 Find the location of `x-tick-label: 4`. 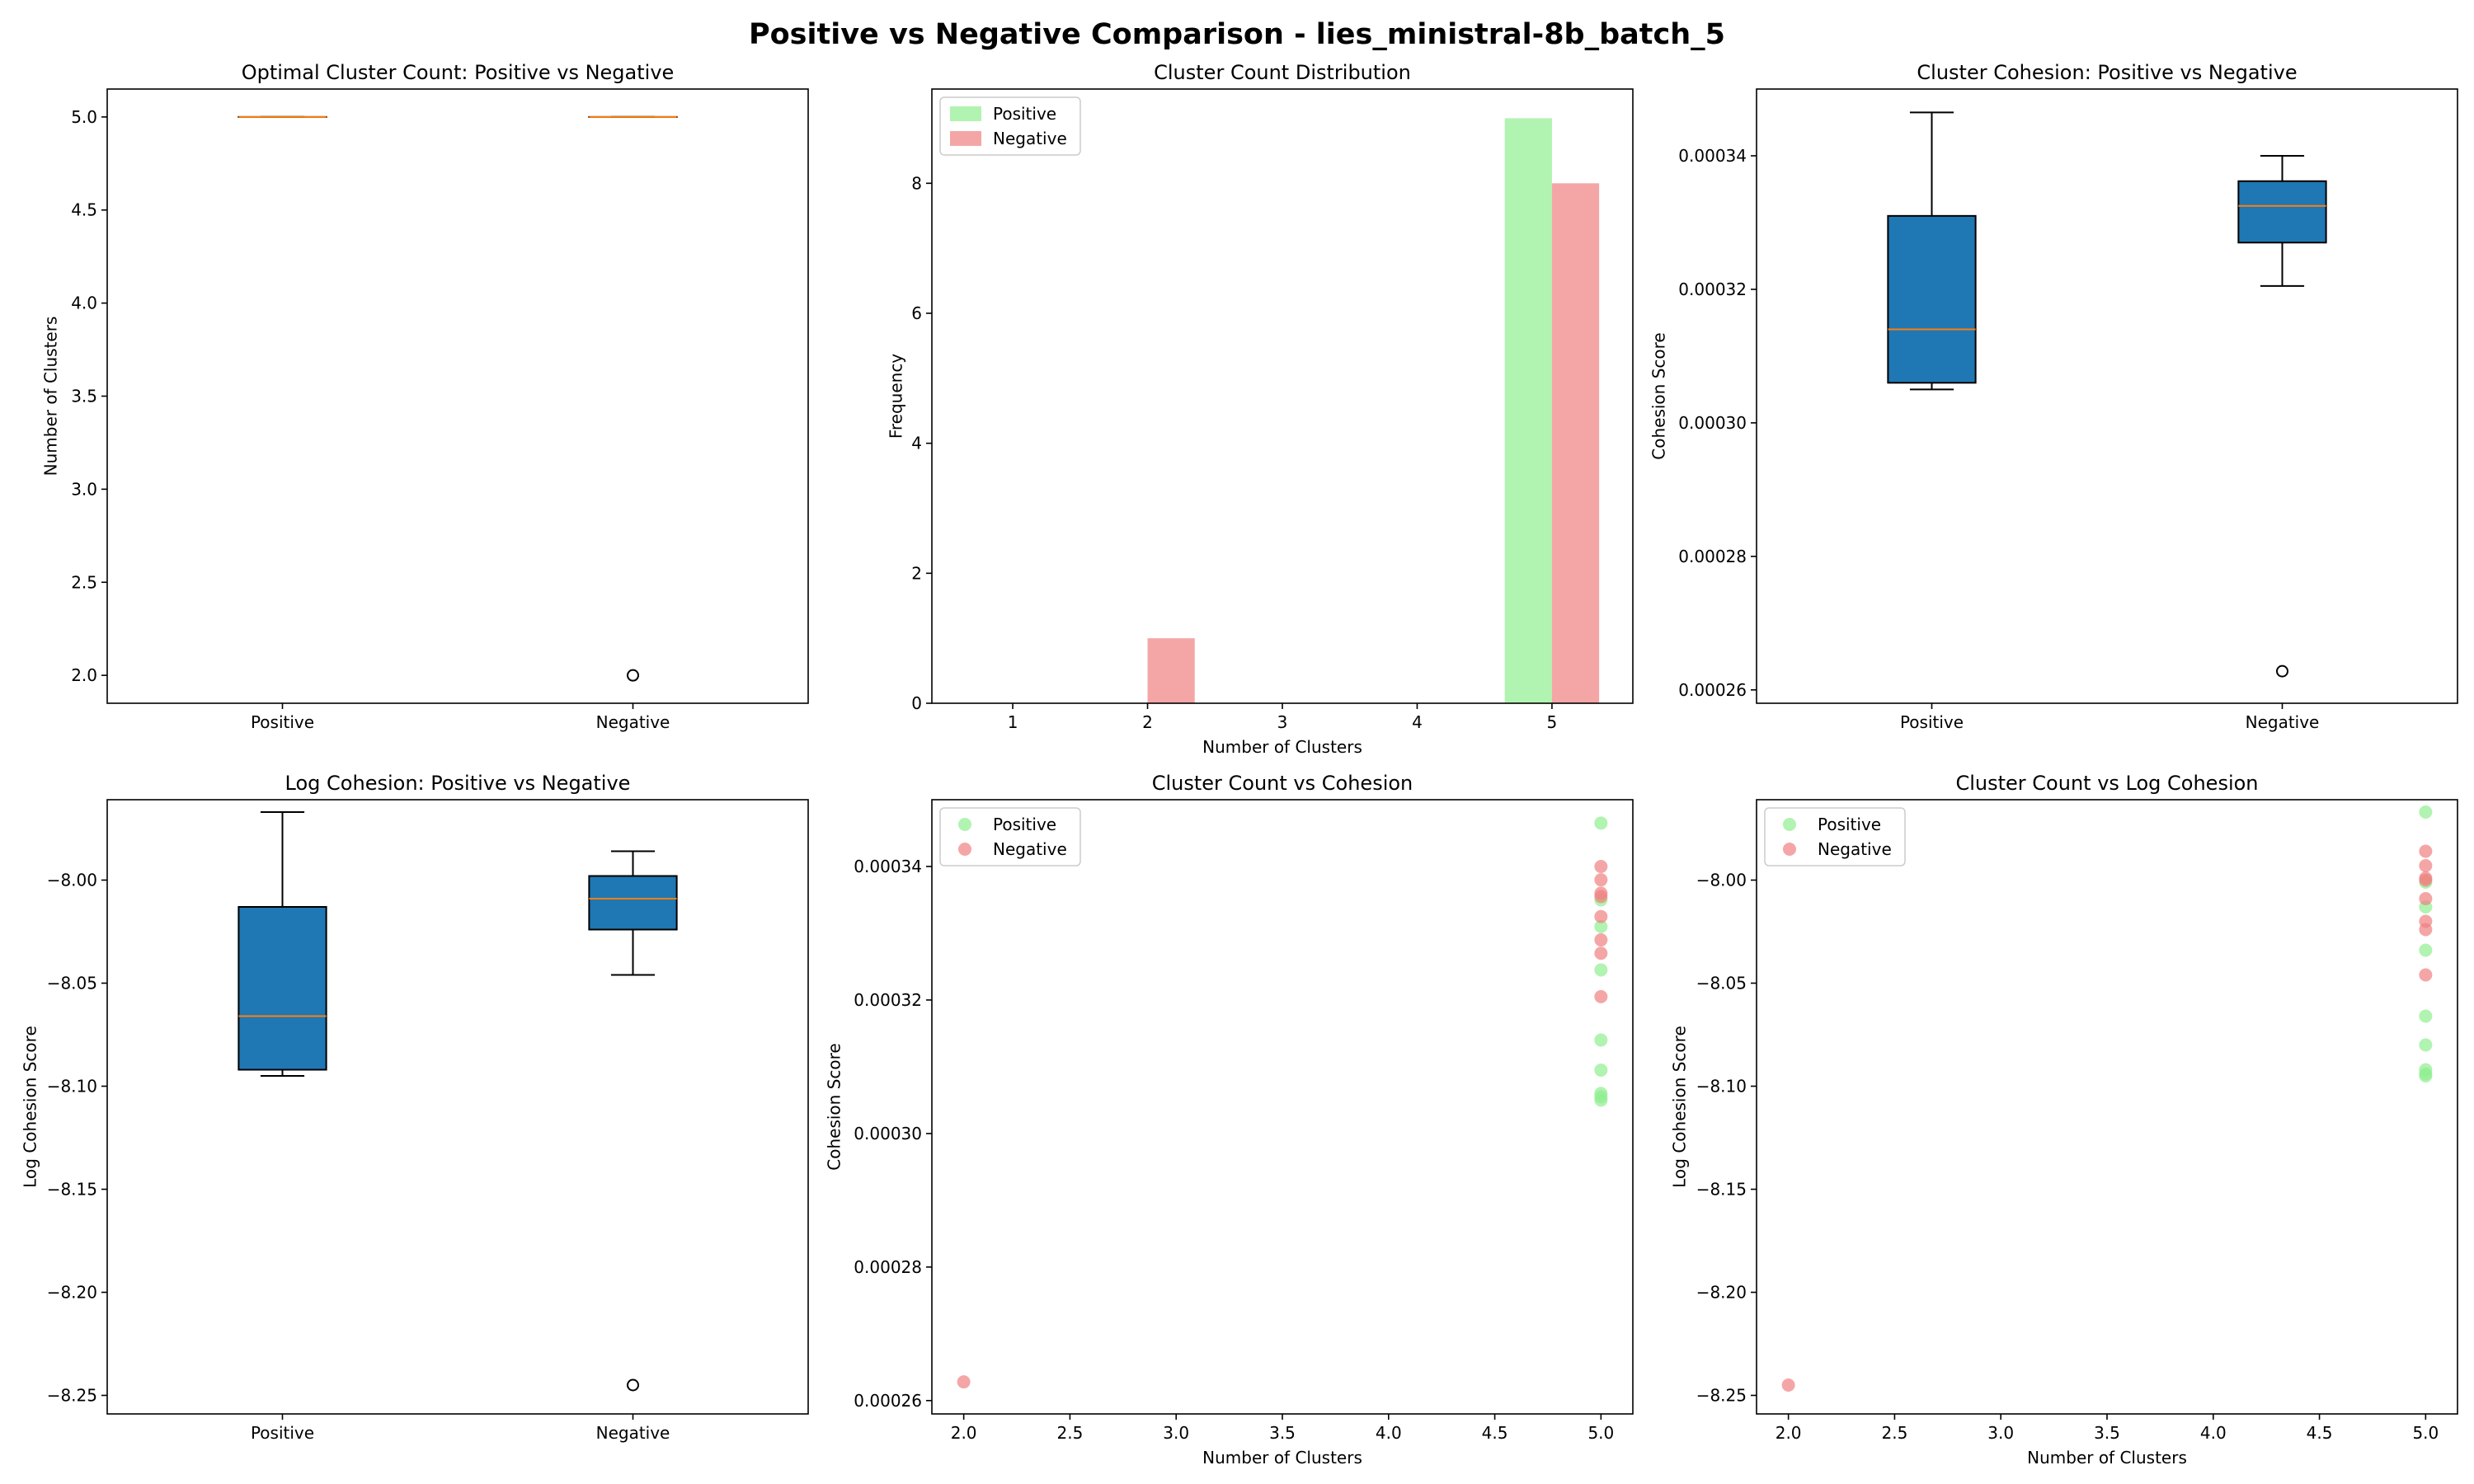

x-tick-label: 4 is located at coordinates (1417, 722).